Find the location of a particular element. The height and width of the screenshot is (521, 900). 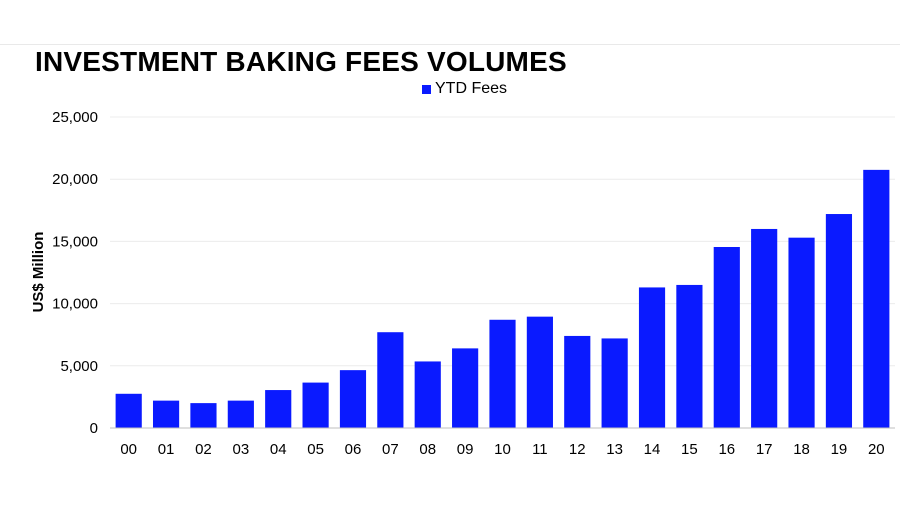

legend: YTD Fees is located at coordinates (464, 89).